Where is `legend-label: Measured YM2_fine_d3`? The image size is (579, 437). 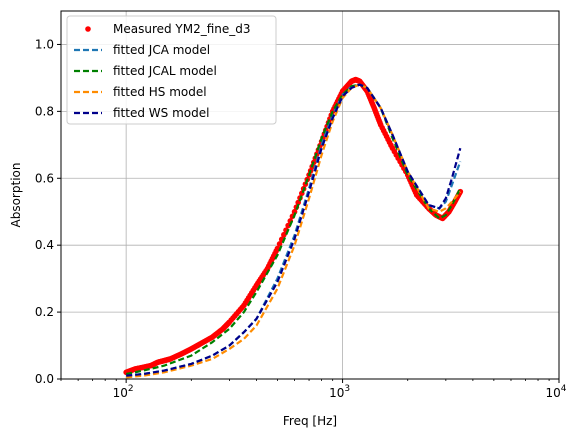 legend-label: Measured YM2_fine_d3 is located at coordinates (182, 29).